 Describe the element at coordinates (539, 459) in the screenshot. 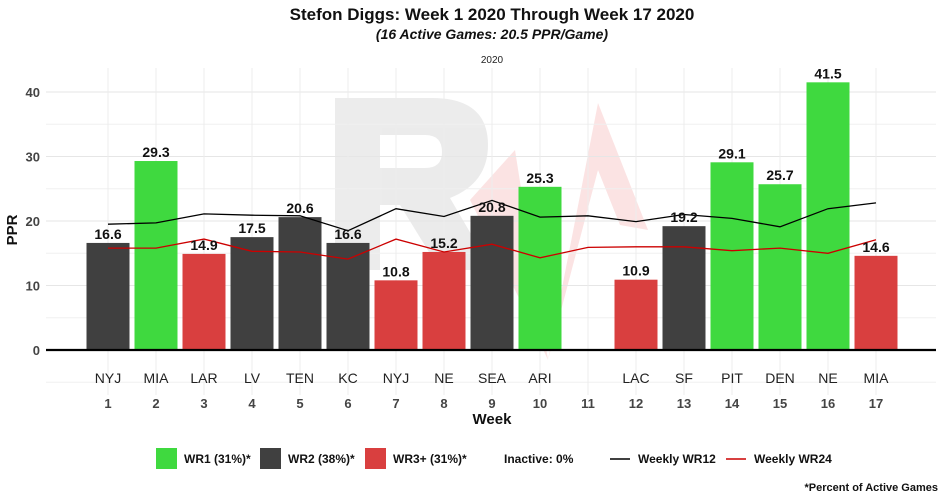

I see `legend-label: Inactive: 0%` at that location.